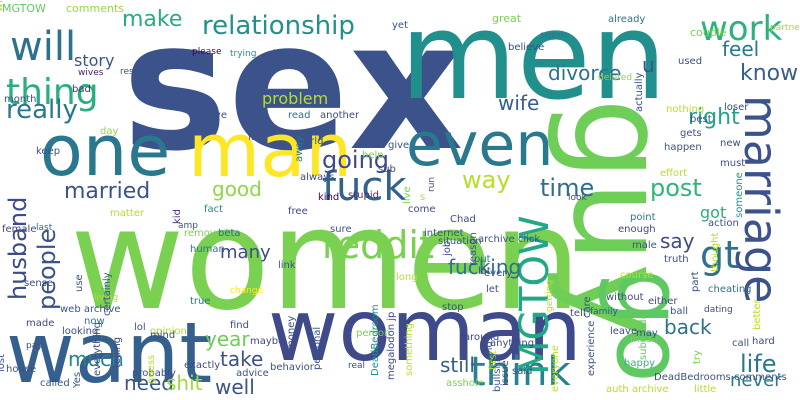 The height and width of the screenshot is (400, 800). I want to click on word-gt: gt, so click(719, 255).